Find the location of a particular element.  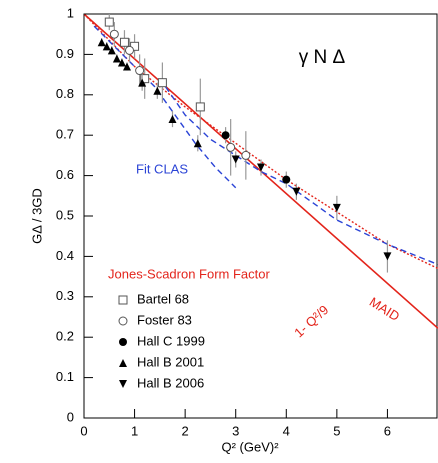

x-axis-label: Q² (GeV)² is located at coordinates (250, 446).